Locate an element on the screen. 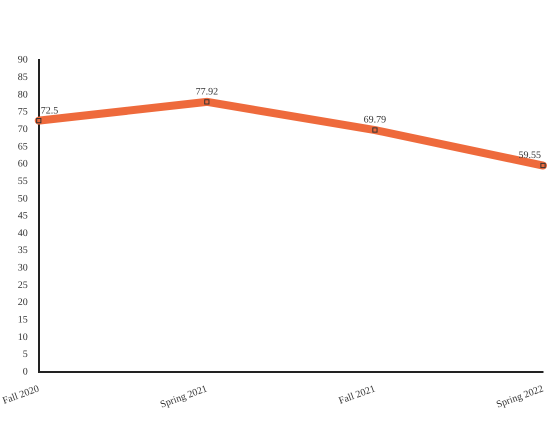 The height and width of the screenshot is (444, 555). y-tick-label: 45 is located at coordinates (23, 216).